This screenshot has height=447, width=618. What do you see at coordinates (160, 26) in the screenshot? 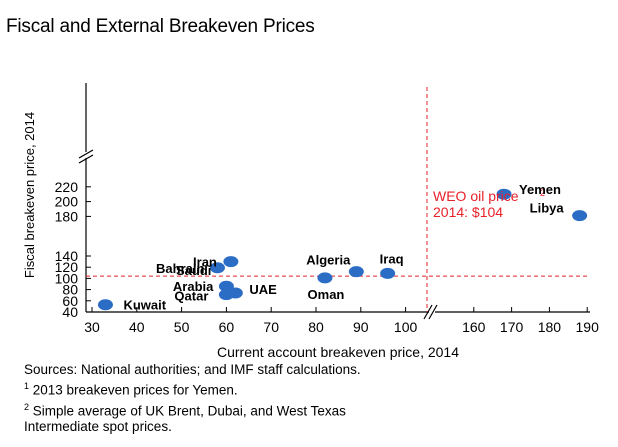
I see `chart-title: Fiscal and External Breakeven Prices` at bounding box center [160, 26].